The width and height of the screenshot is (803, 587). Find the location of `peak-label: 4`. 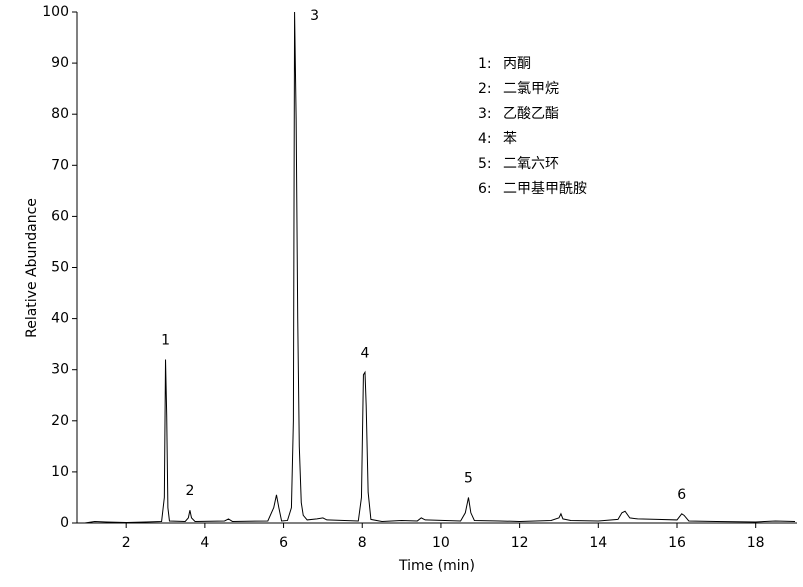

peak-label: 4 is located at coordinates (365, 353).